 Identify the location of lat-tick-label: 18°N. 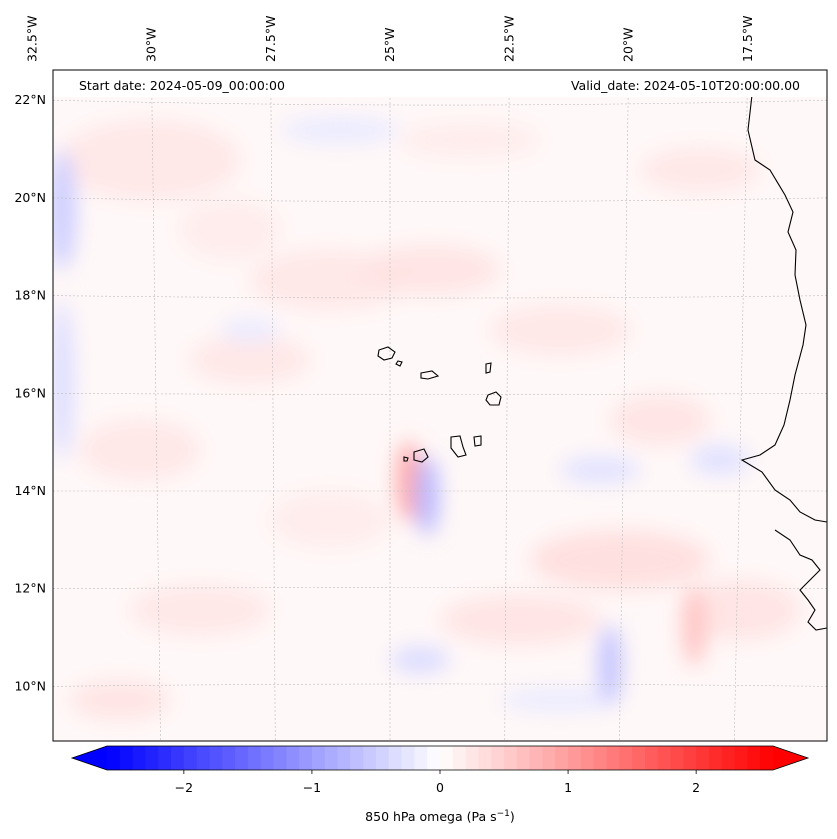
(30, 295).